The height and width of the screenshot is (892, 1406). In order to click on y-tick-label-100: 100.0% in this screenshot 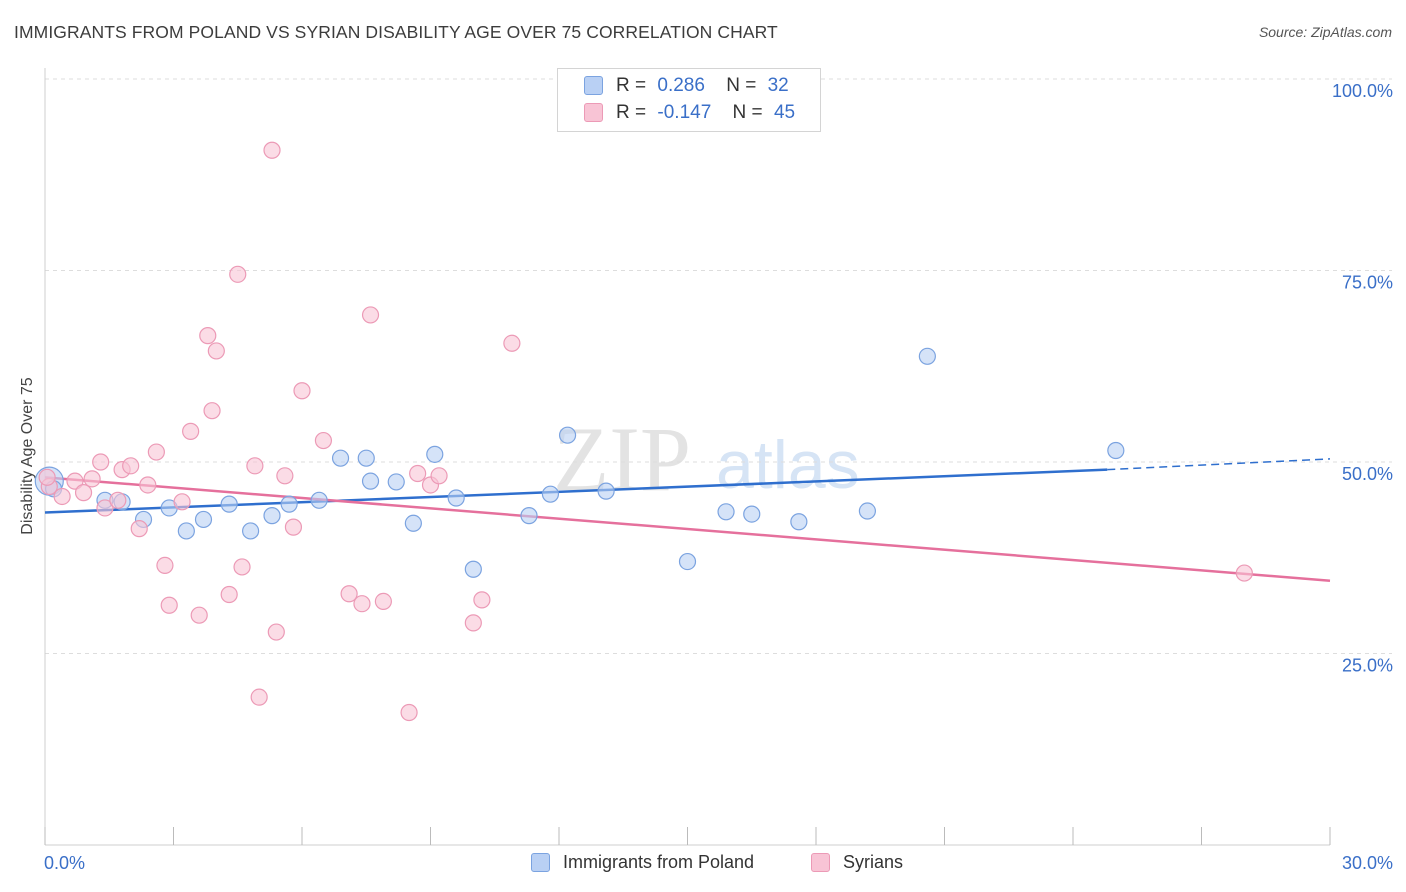, I will do `click(1362, 91)`.